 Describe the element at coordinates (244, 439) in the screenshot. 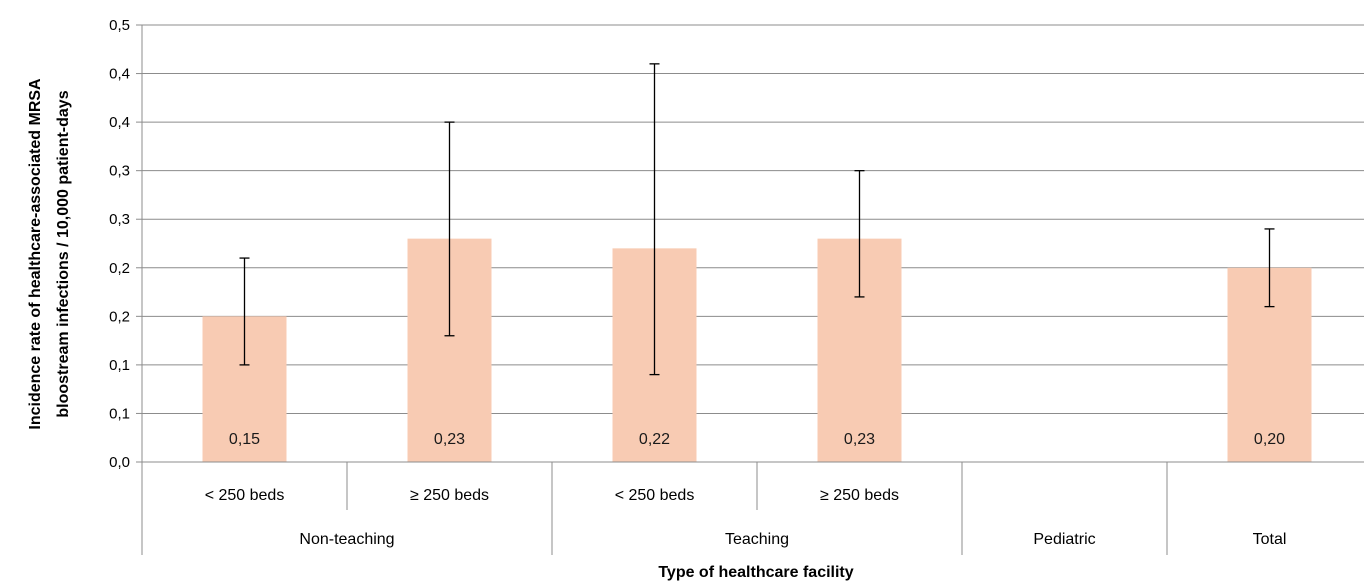

I see `data-label: 0,15` at that location.